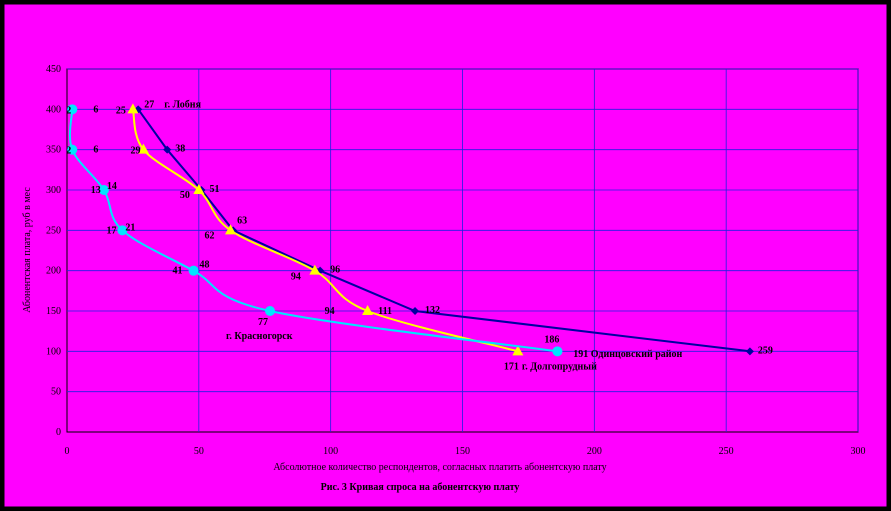 This screenshot has width=891, height=511. I want to click on y-tick-label: 450, so click(53, 69).